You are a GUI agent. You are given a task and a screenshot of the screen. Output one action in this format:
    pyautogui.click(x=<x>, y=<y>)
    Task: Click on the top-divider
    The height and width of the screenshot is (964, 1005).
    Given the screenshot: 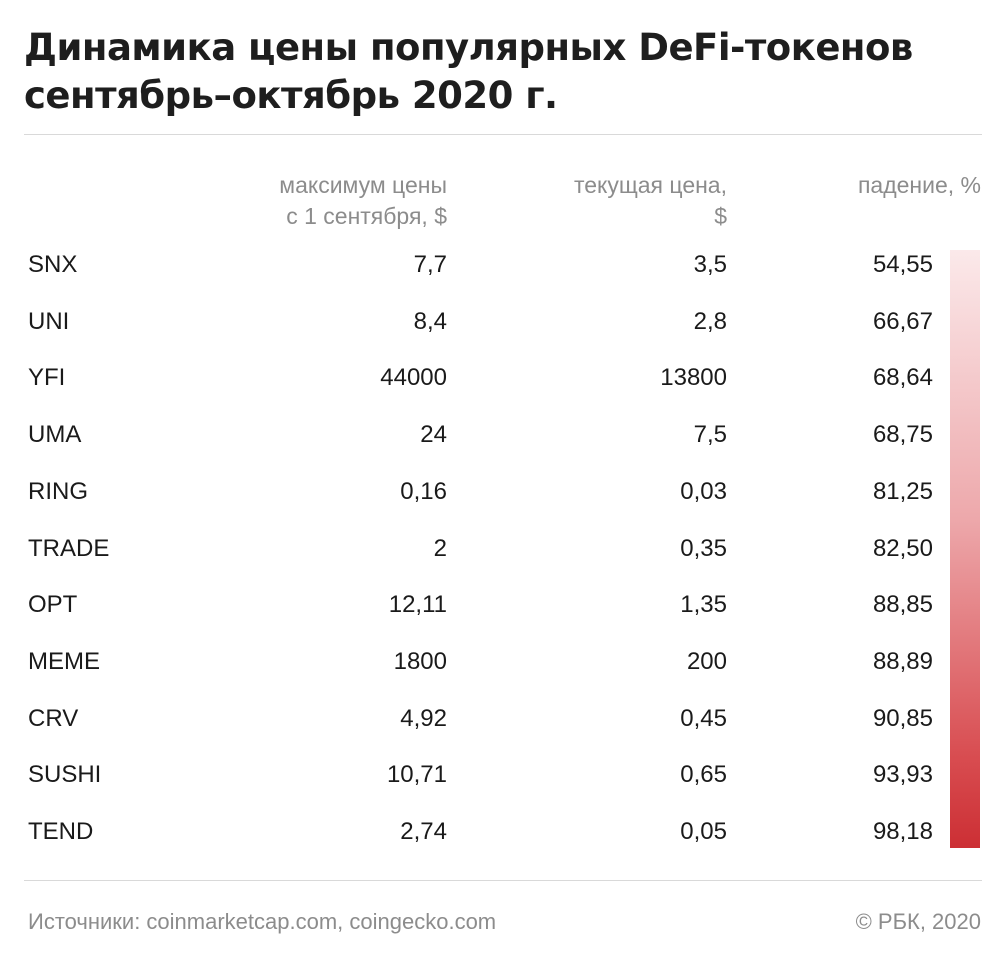 What is the action you would take?
    pyautogui.click(x=503, y=134)
    